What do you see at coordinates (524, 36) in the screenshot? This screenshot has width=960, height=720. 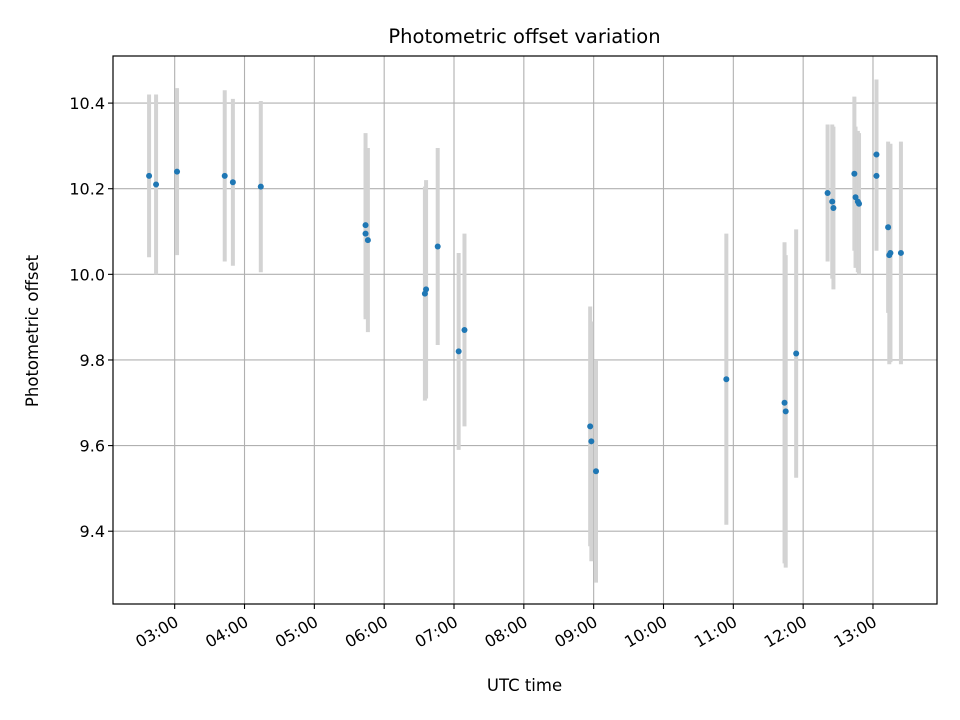 I see `chart-title: Photometric offset variation` at bounding box center [524, 36].